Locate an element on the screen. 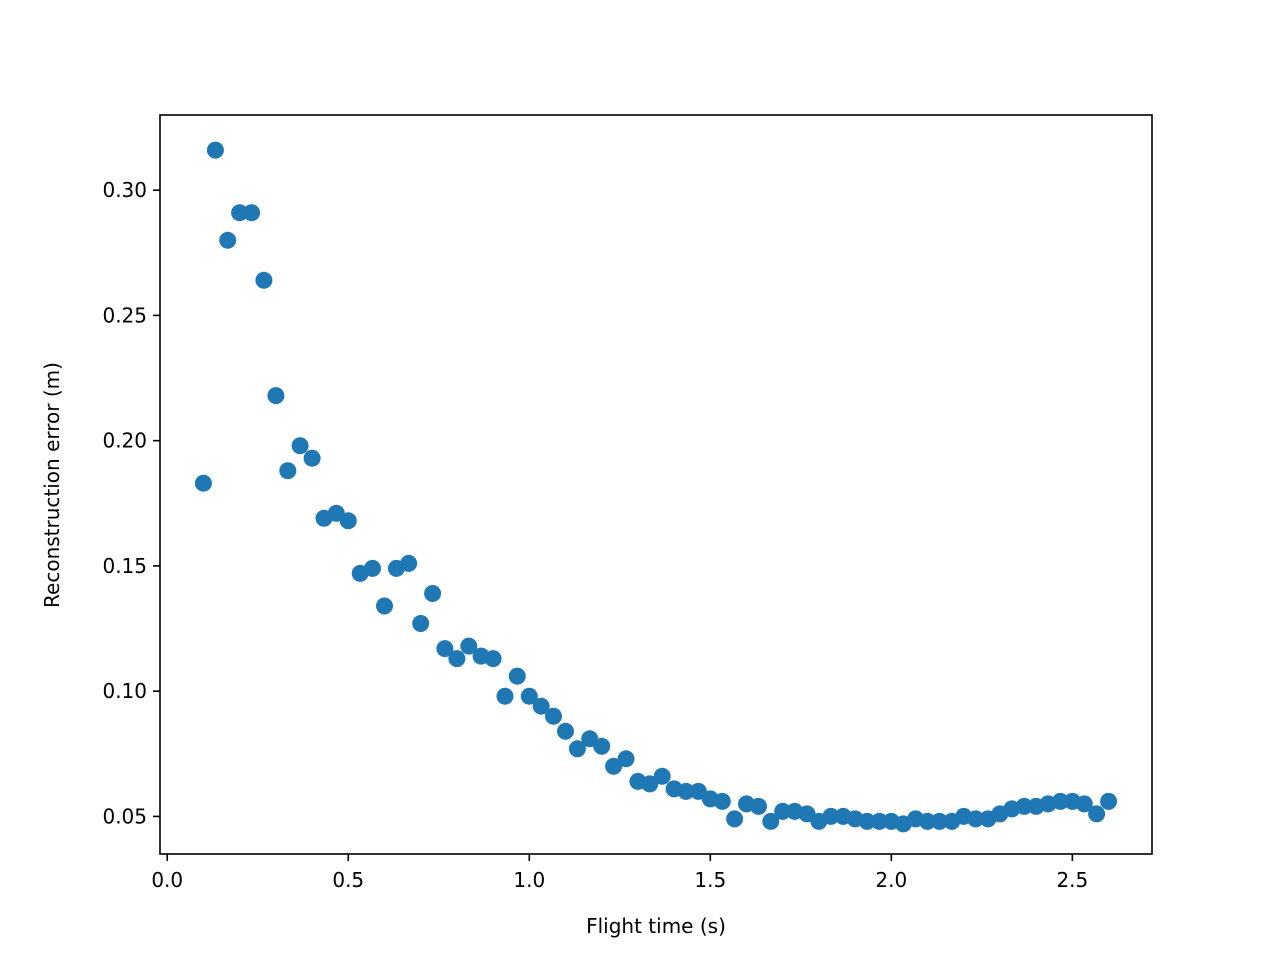  x-tick-label: 2.0 is located at coordinates (891, 880).